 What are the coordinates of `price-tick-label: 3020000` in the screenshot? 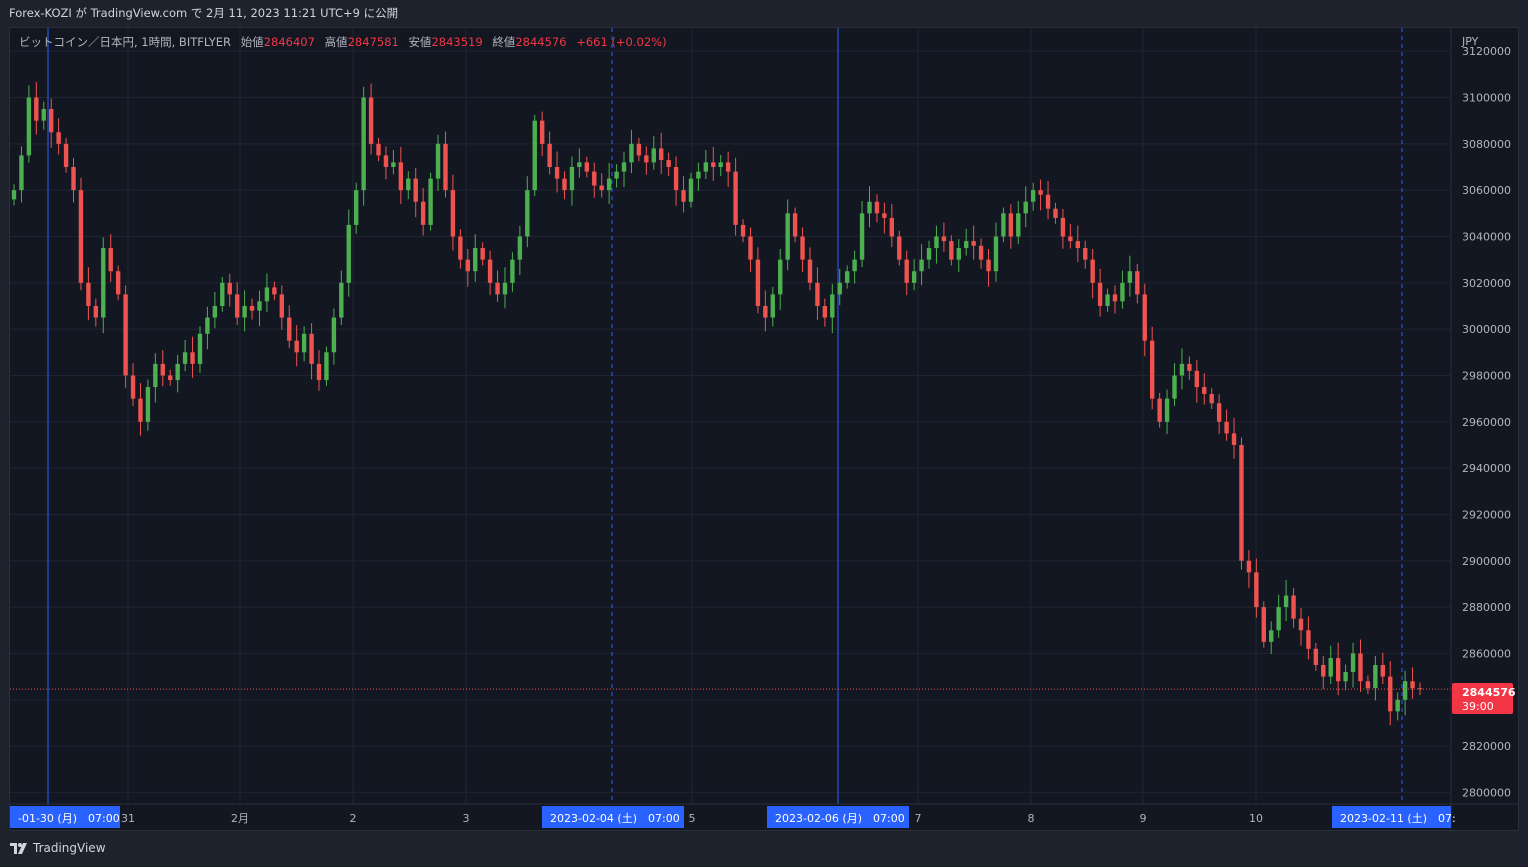 It's located at (1486, 283).